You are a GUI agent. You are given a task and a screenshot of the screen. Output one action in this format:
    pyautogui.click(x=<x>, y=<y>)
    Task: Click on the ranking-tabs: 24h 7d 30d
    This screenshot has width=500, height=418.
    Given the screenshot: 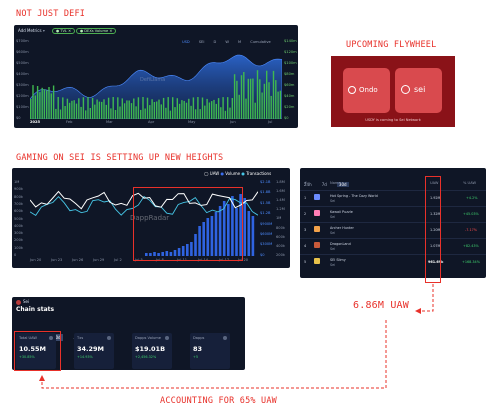 What is the action you would take?
    pyautogui.click(x=326, y=180)
    